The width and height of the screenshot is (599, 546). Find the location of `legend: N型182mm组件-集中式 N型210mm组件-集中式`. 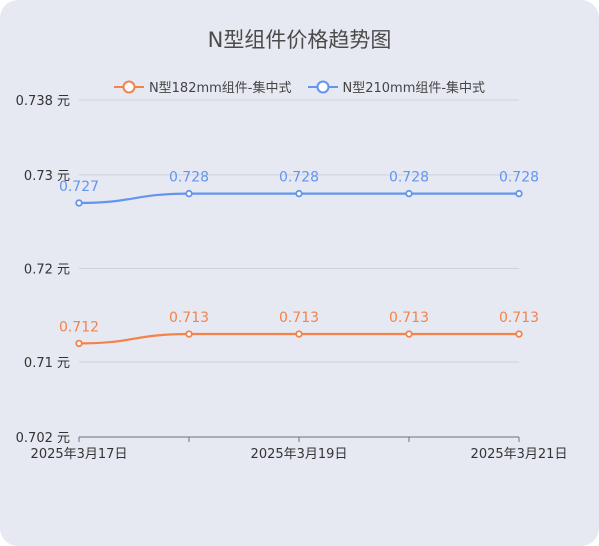

legend: N型182mm组件-集中式 N型210mm组件-集中式 is located at coordinates (299, 86).